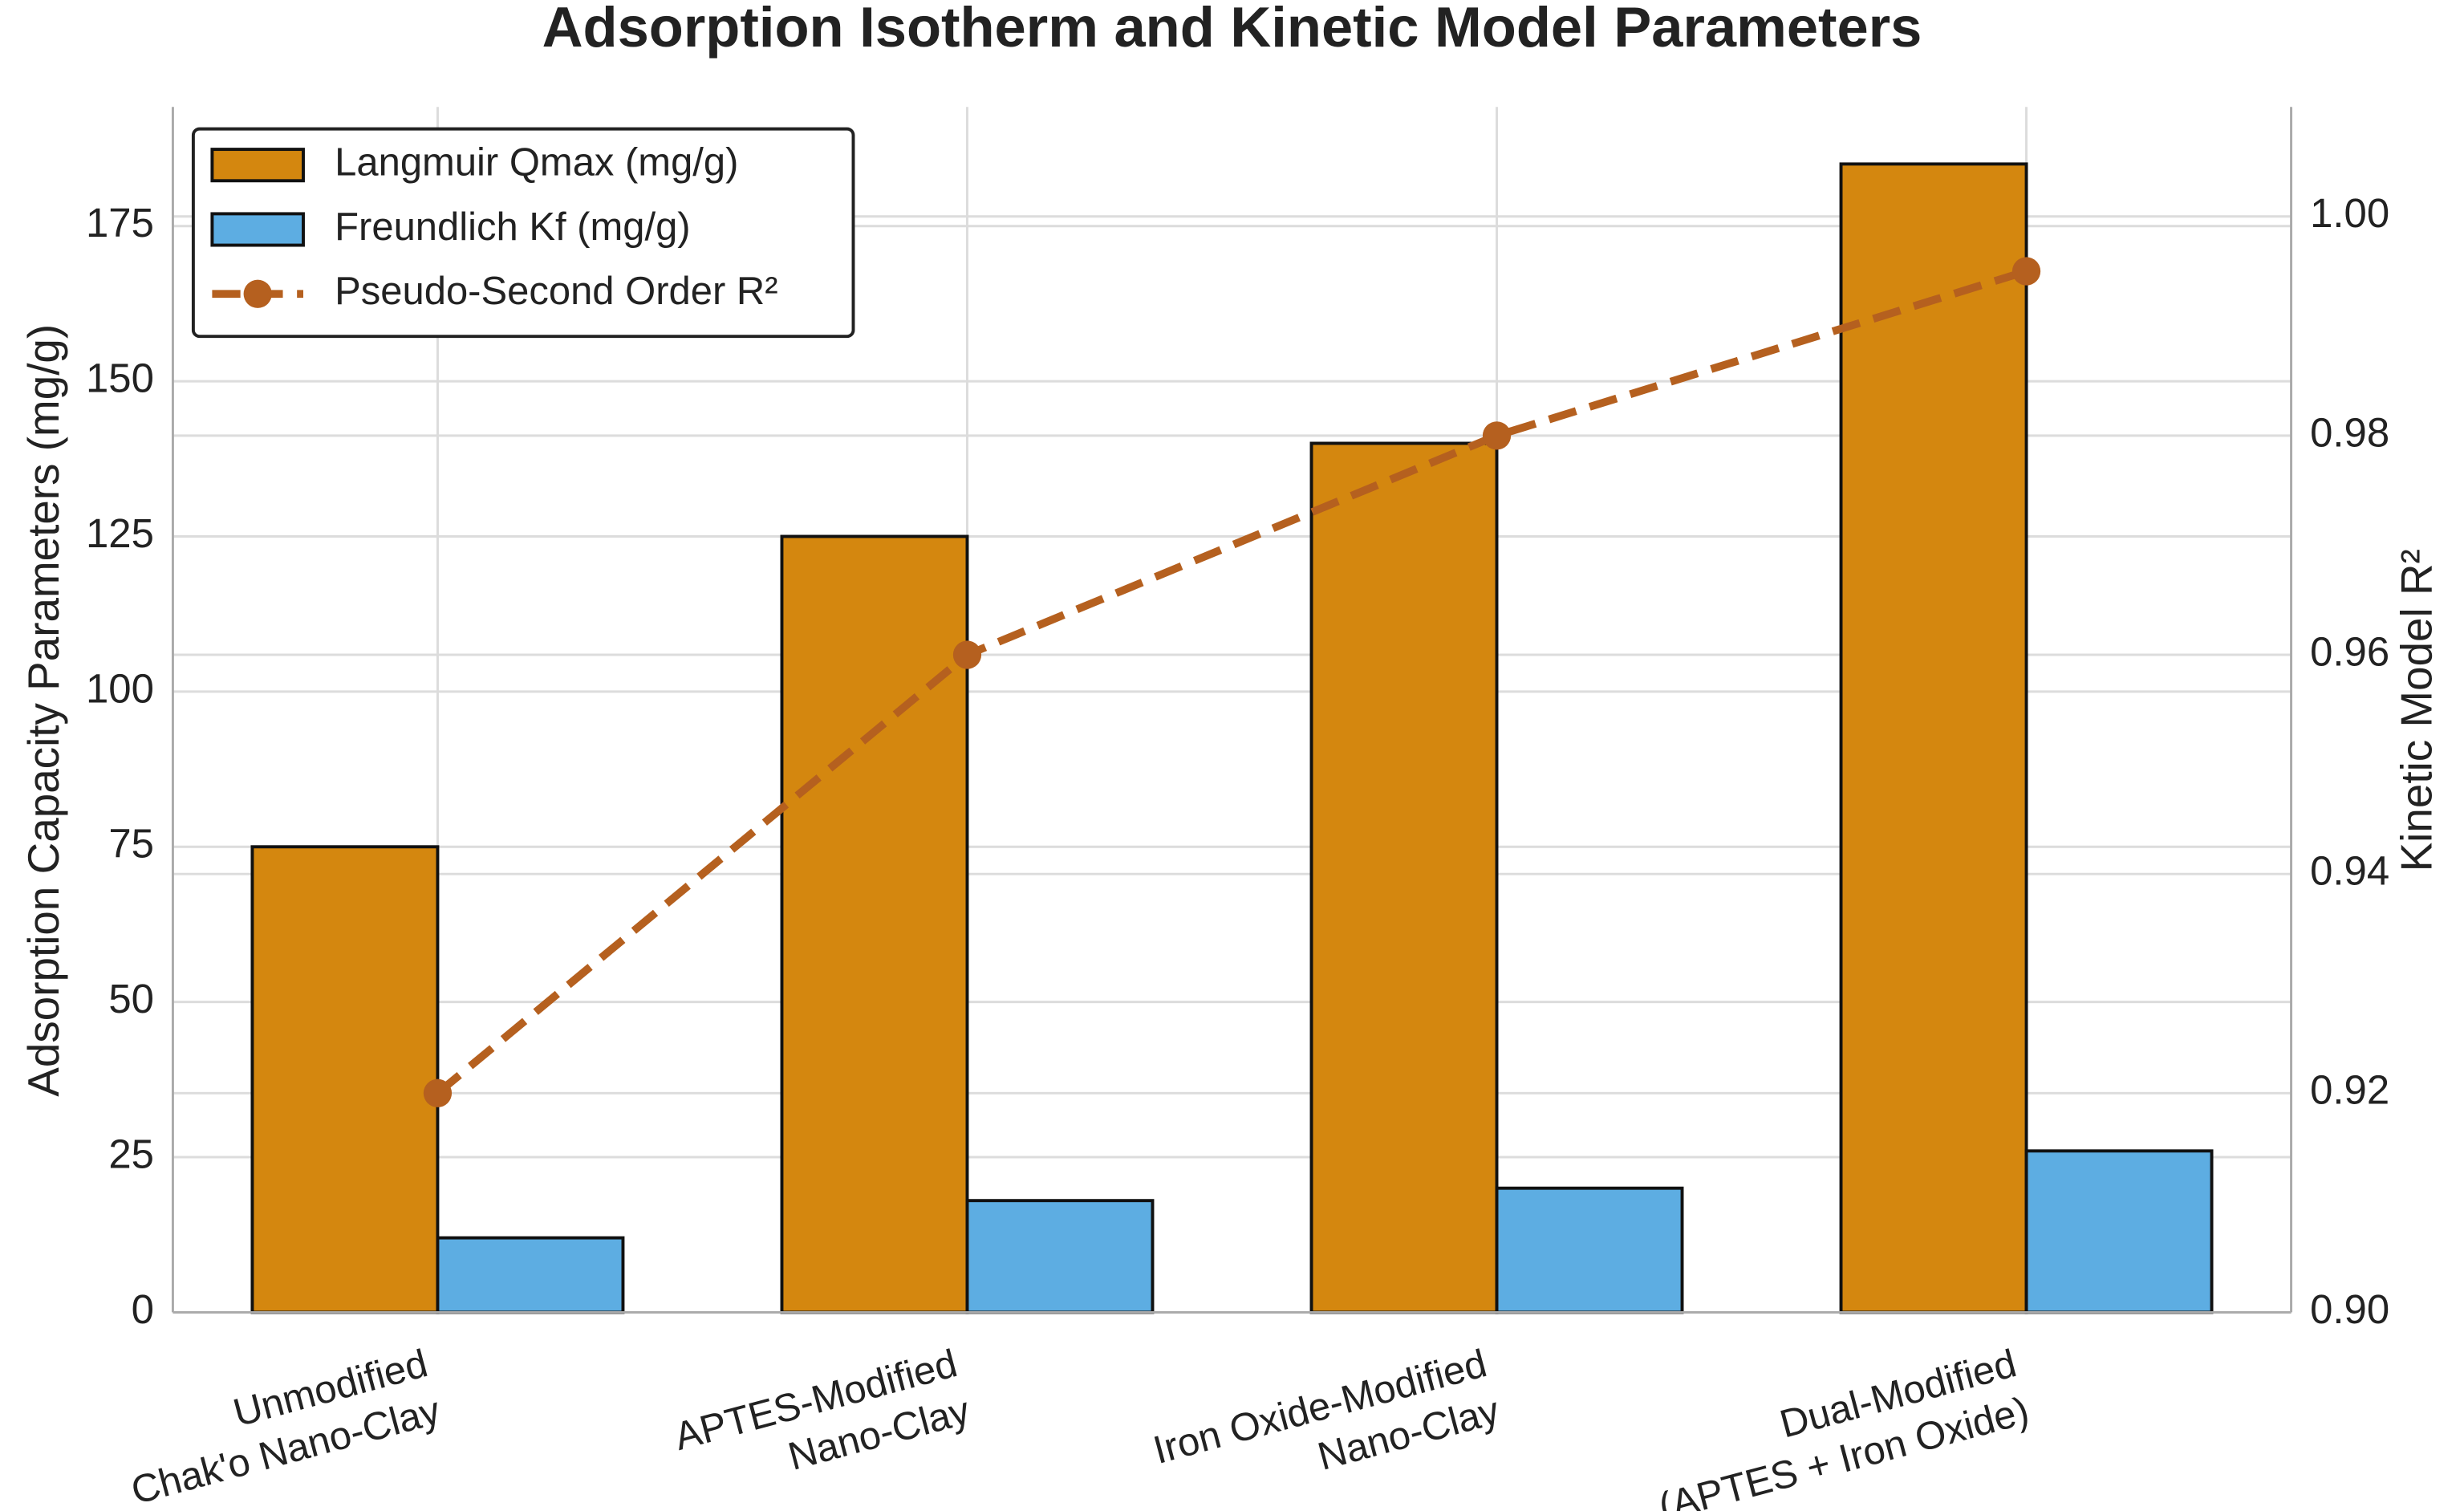 The width and height of the screenshot is (2464, 1511). Describe the element at coordinates (2349, 651) in the screenshot. I see `y2-tick-label: 0.96` at that location.